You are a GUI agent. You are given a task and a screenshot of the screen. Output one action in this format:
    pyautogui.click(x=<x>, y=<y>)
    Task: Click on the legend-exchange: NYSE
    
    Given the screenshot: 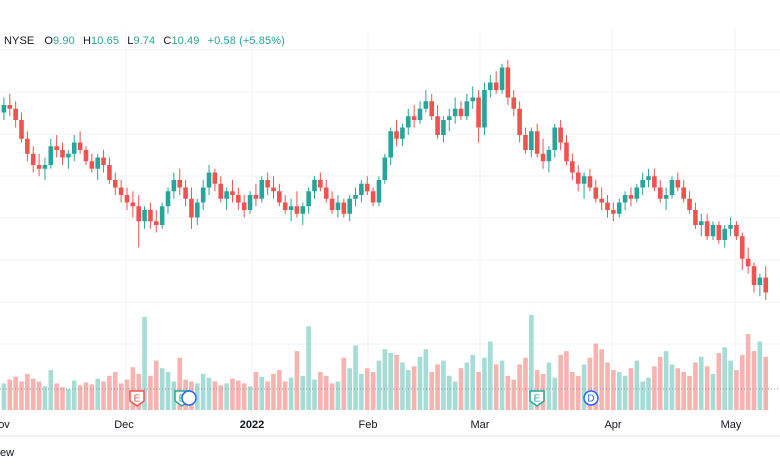 What is the action you would take?
    pyautogui.click(x=19, y=41)
    